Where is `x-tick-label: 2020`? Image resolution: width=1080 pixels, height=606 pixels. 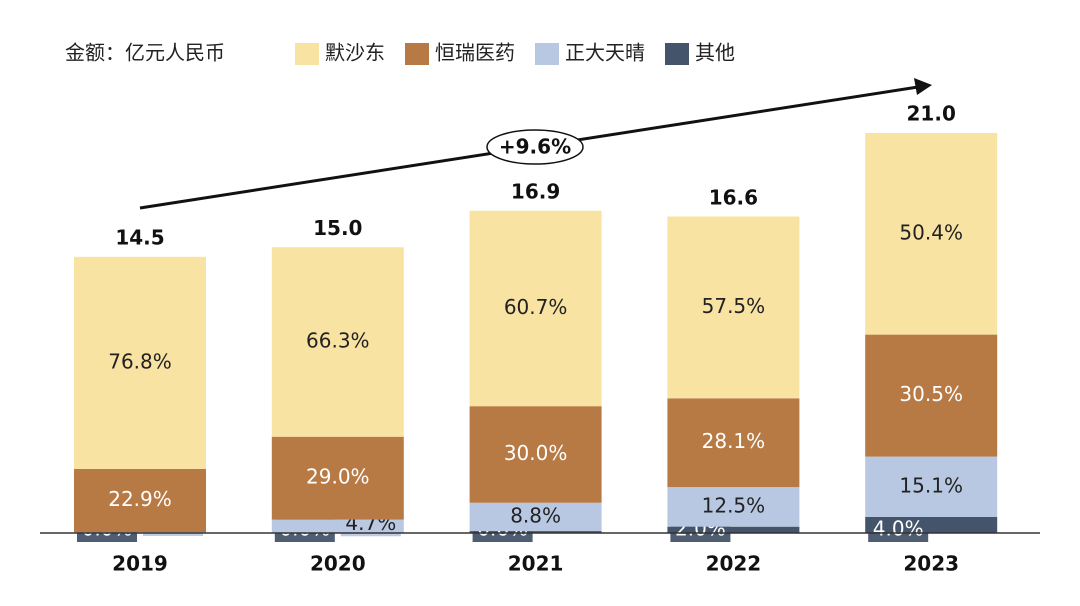 x-tick-label: 2020 is located at coordinates (338, 564).